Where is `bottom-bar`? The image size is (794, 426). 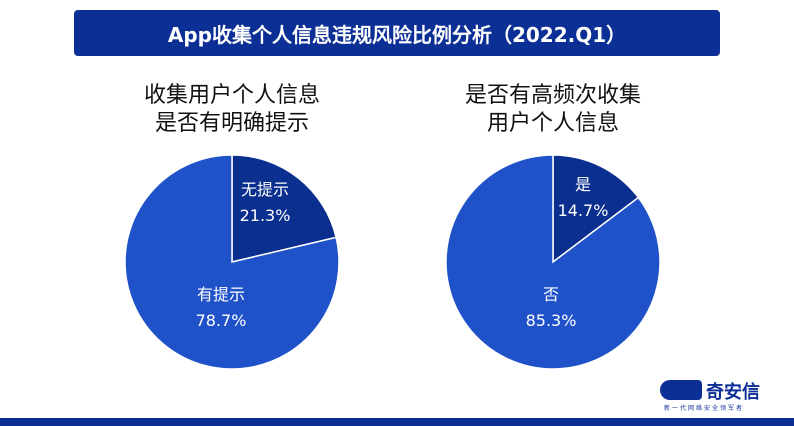
bottom-bar is located at coordinates (397, 422).